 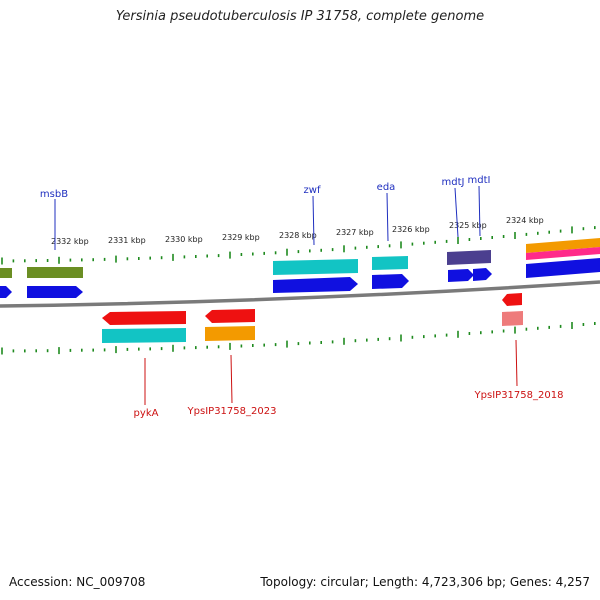 I want to click on scale-label-2324: 2324 kbp, so click(x=525, y=220).